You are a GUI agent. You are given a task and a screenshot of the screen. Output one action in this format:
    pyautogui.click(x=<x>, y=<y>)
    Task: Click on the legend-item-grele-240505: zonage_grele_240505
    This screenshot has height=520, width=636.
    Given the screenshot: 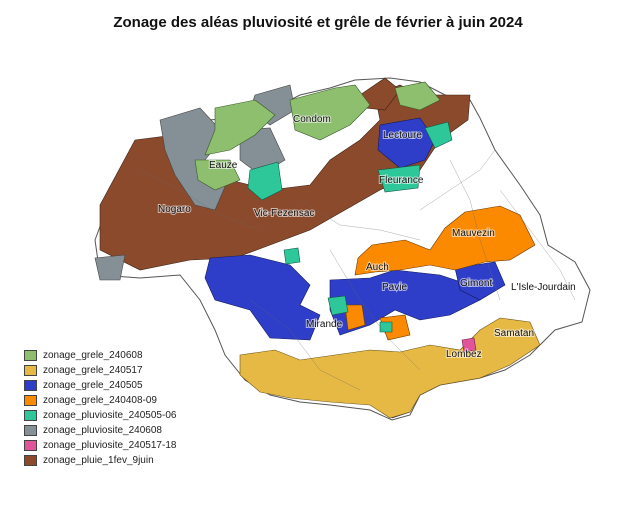 What is the action you would take?
    pyautogui.click(x=100, y=385)
    